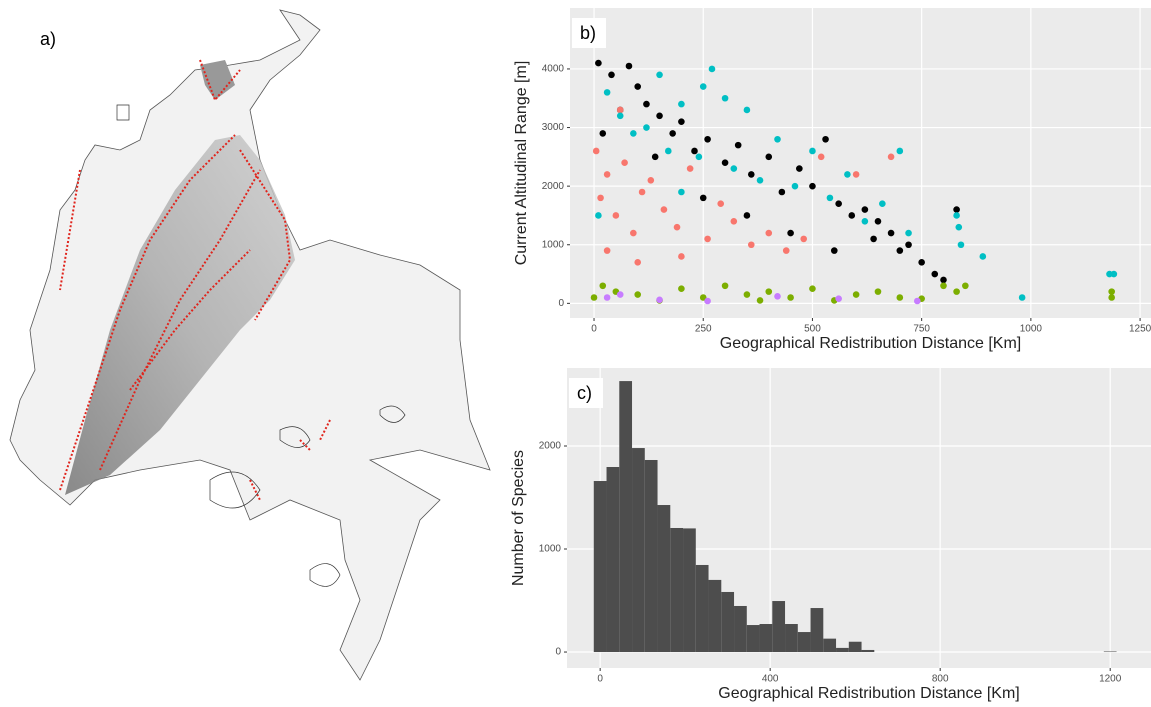 The height and width of the screenshot is (707, 1151). Describe the element at coordinates (594, 329) in the screenshot. I see `x-tick-label: 0` at that location.